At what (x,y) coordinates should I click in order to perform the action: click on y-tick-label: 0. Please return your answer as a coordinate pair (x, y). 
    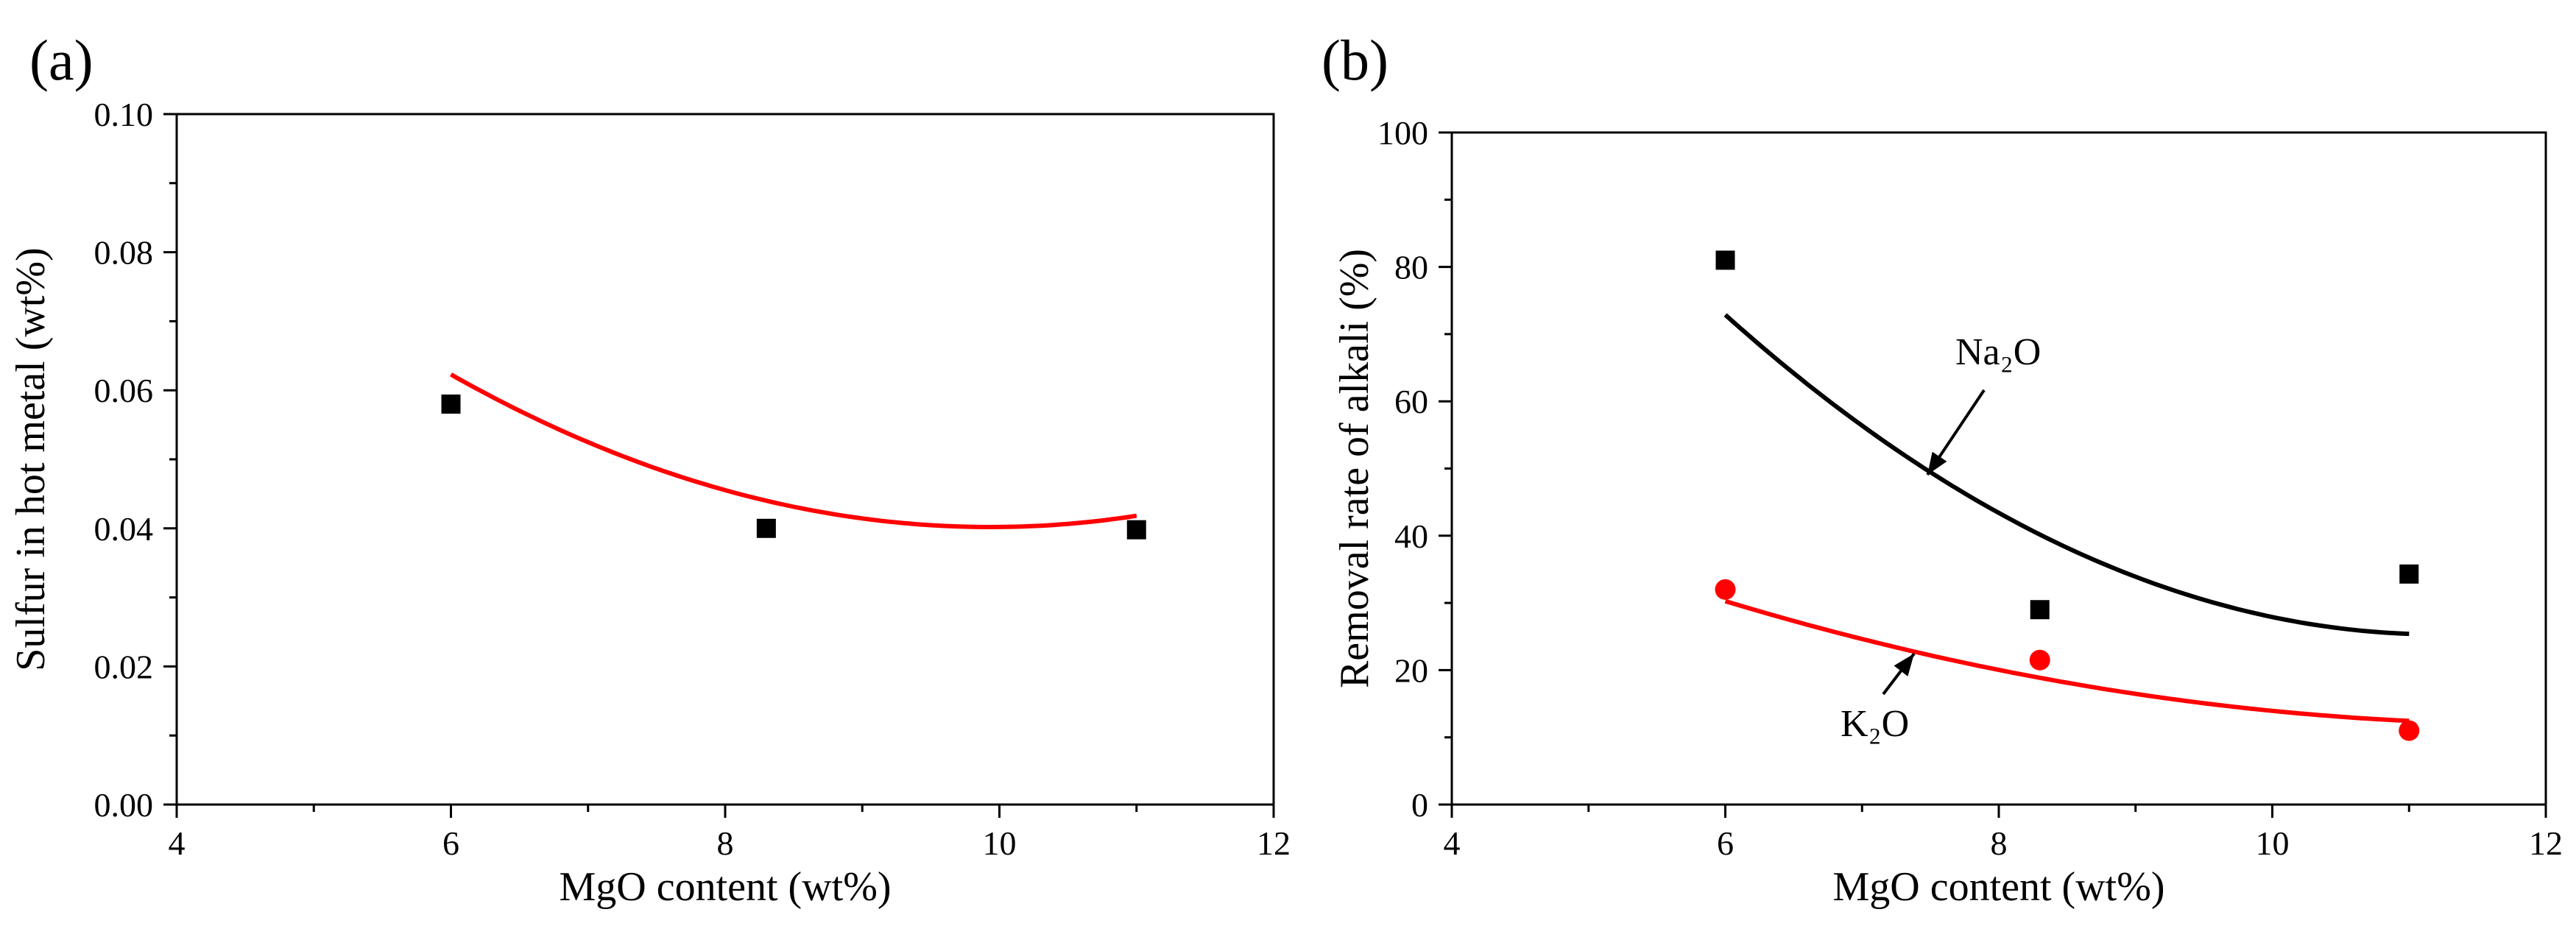
    Looking at the image, I should click on (1419, 805).